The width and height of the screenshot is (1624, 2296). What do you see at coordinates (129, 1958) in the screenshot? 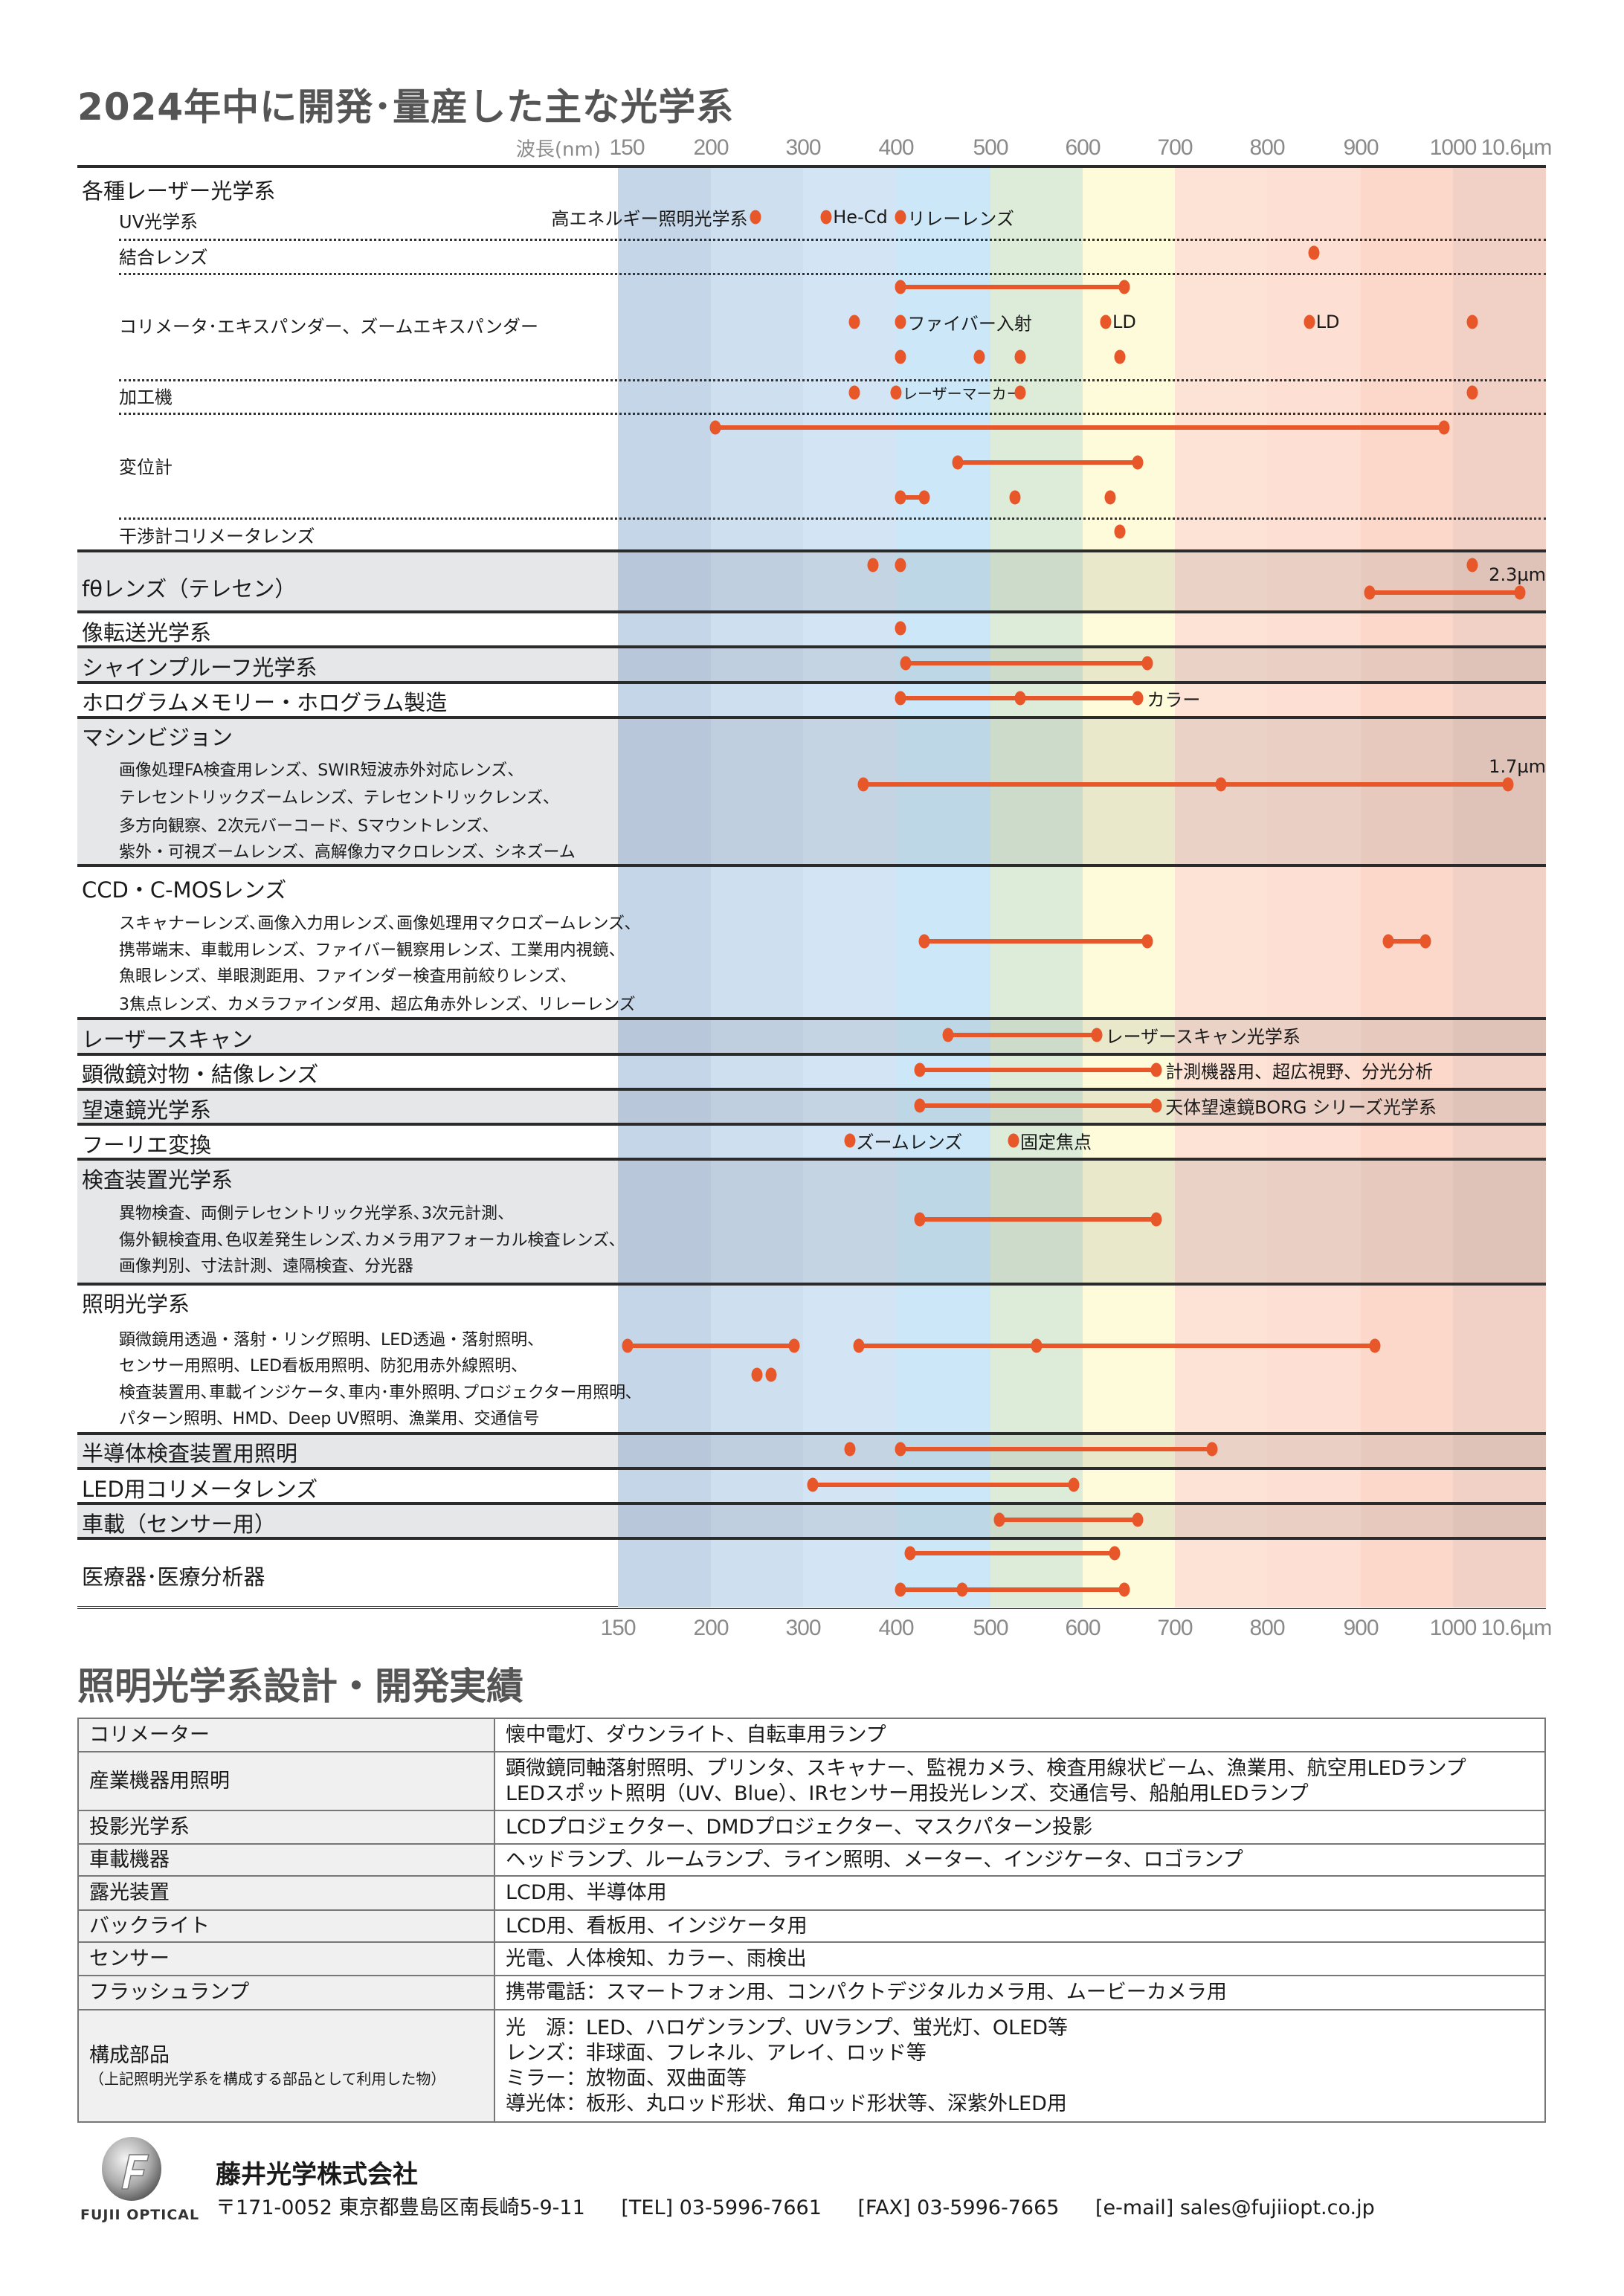
I see `category-label: センサー` at bounding box center [129, 1958].